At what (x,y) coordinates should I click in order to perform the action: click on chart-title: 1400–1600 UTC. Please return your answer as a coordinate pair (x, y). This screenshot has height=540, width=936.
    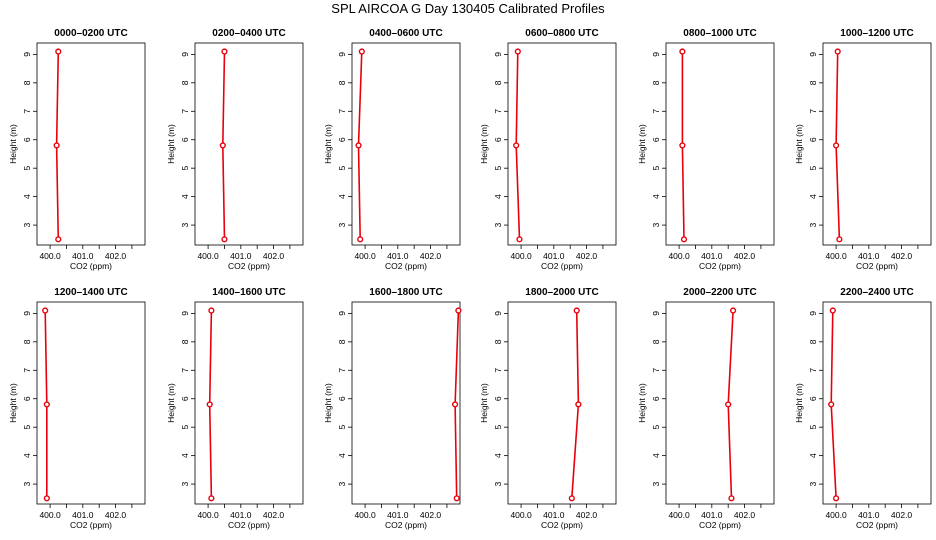
    Looking at the image, I should click on (248, 292).